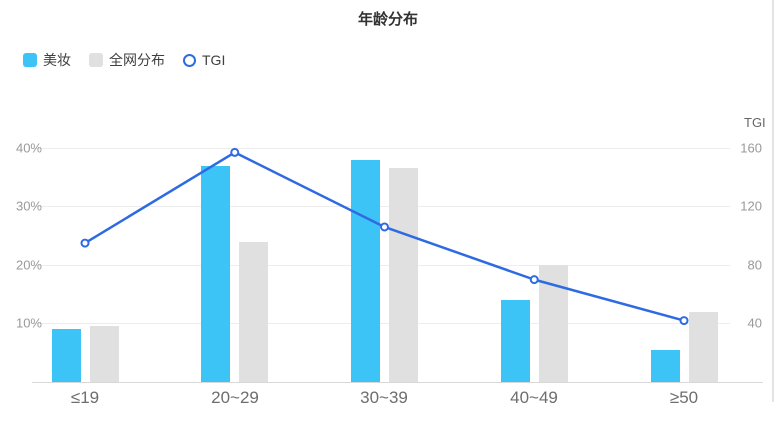 The width and height of the screenshot is (776, 431). What do you see at coordinates (754, 265) in the screenshot?
I see `right-ytick-80: 80` at bounding box center [754, 265].